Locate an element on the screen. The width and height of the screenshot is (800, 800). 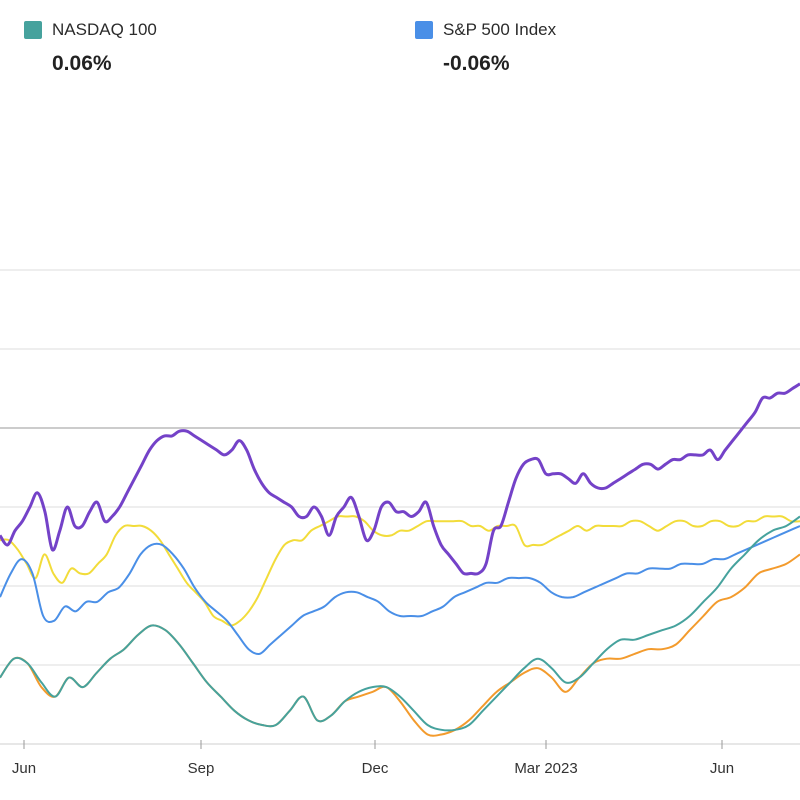
sp500-swatch is located at coordinates (424, 30).